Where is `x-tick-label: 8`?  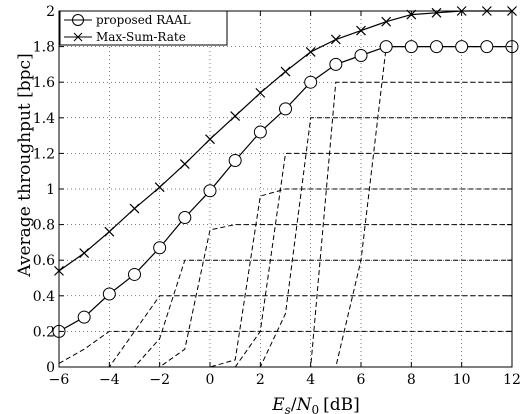
x-tick-label: 8 is located at coordinates (411, 380).